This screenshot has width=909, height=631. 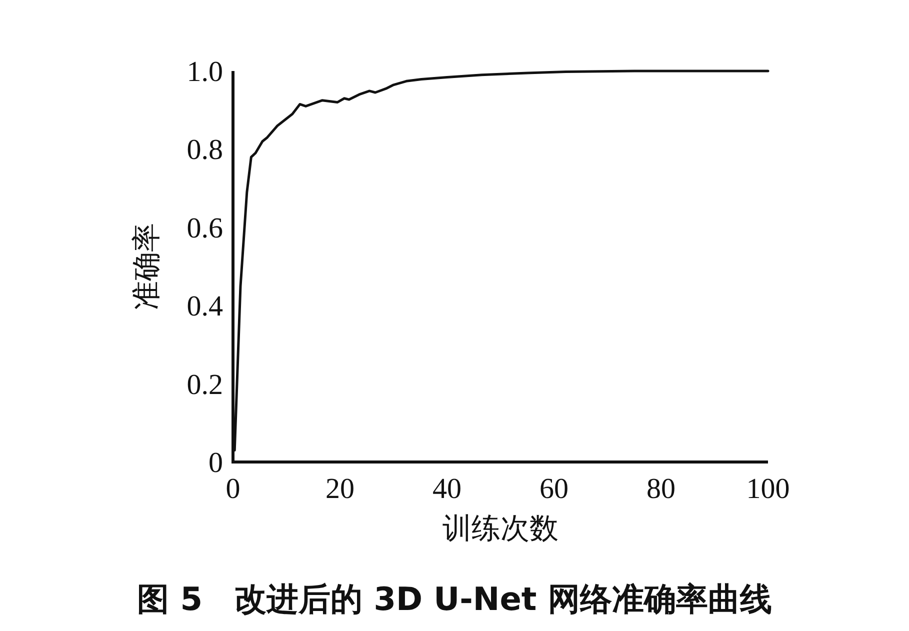 I want to click on x-tick-label: 40, so click(x=447, y=489).